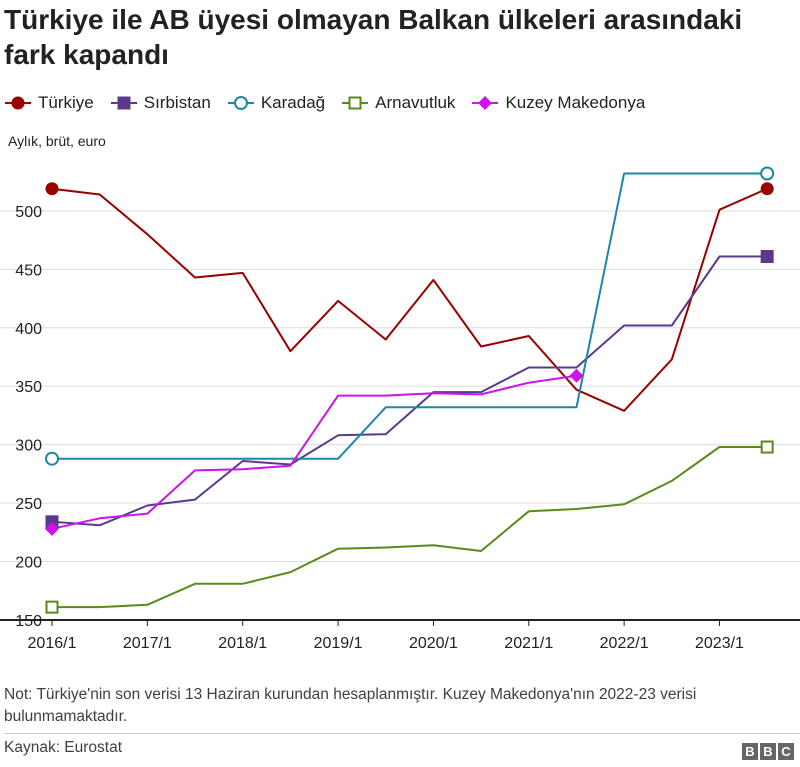 The image size is (800, 767). I want to click on bbc-logo-letter: C, so click(786, 751).